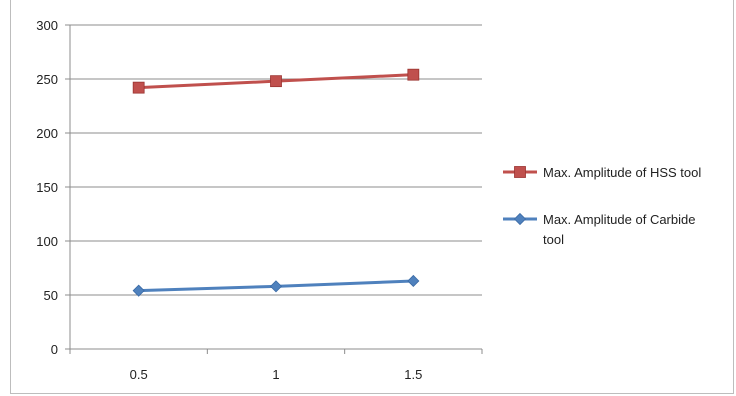 This screenshot has width=736, height=396. What do you see at coordinates (47, 133) in the screenshot?
I see `y-tick-label: 200` at bounding box center [47, 133].